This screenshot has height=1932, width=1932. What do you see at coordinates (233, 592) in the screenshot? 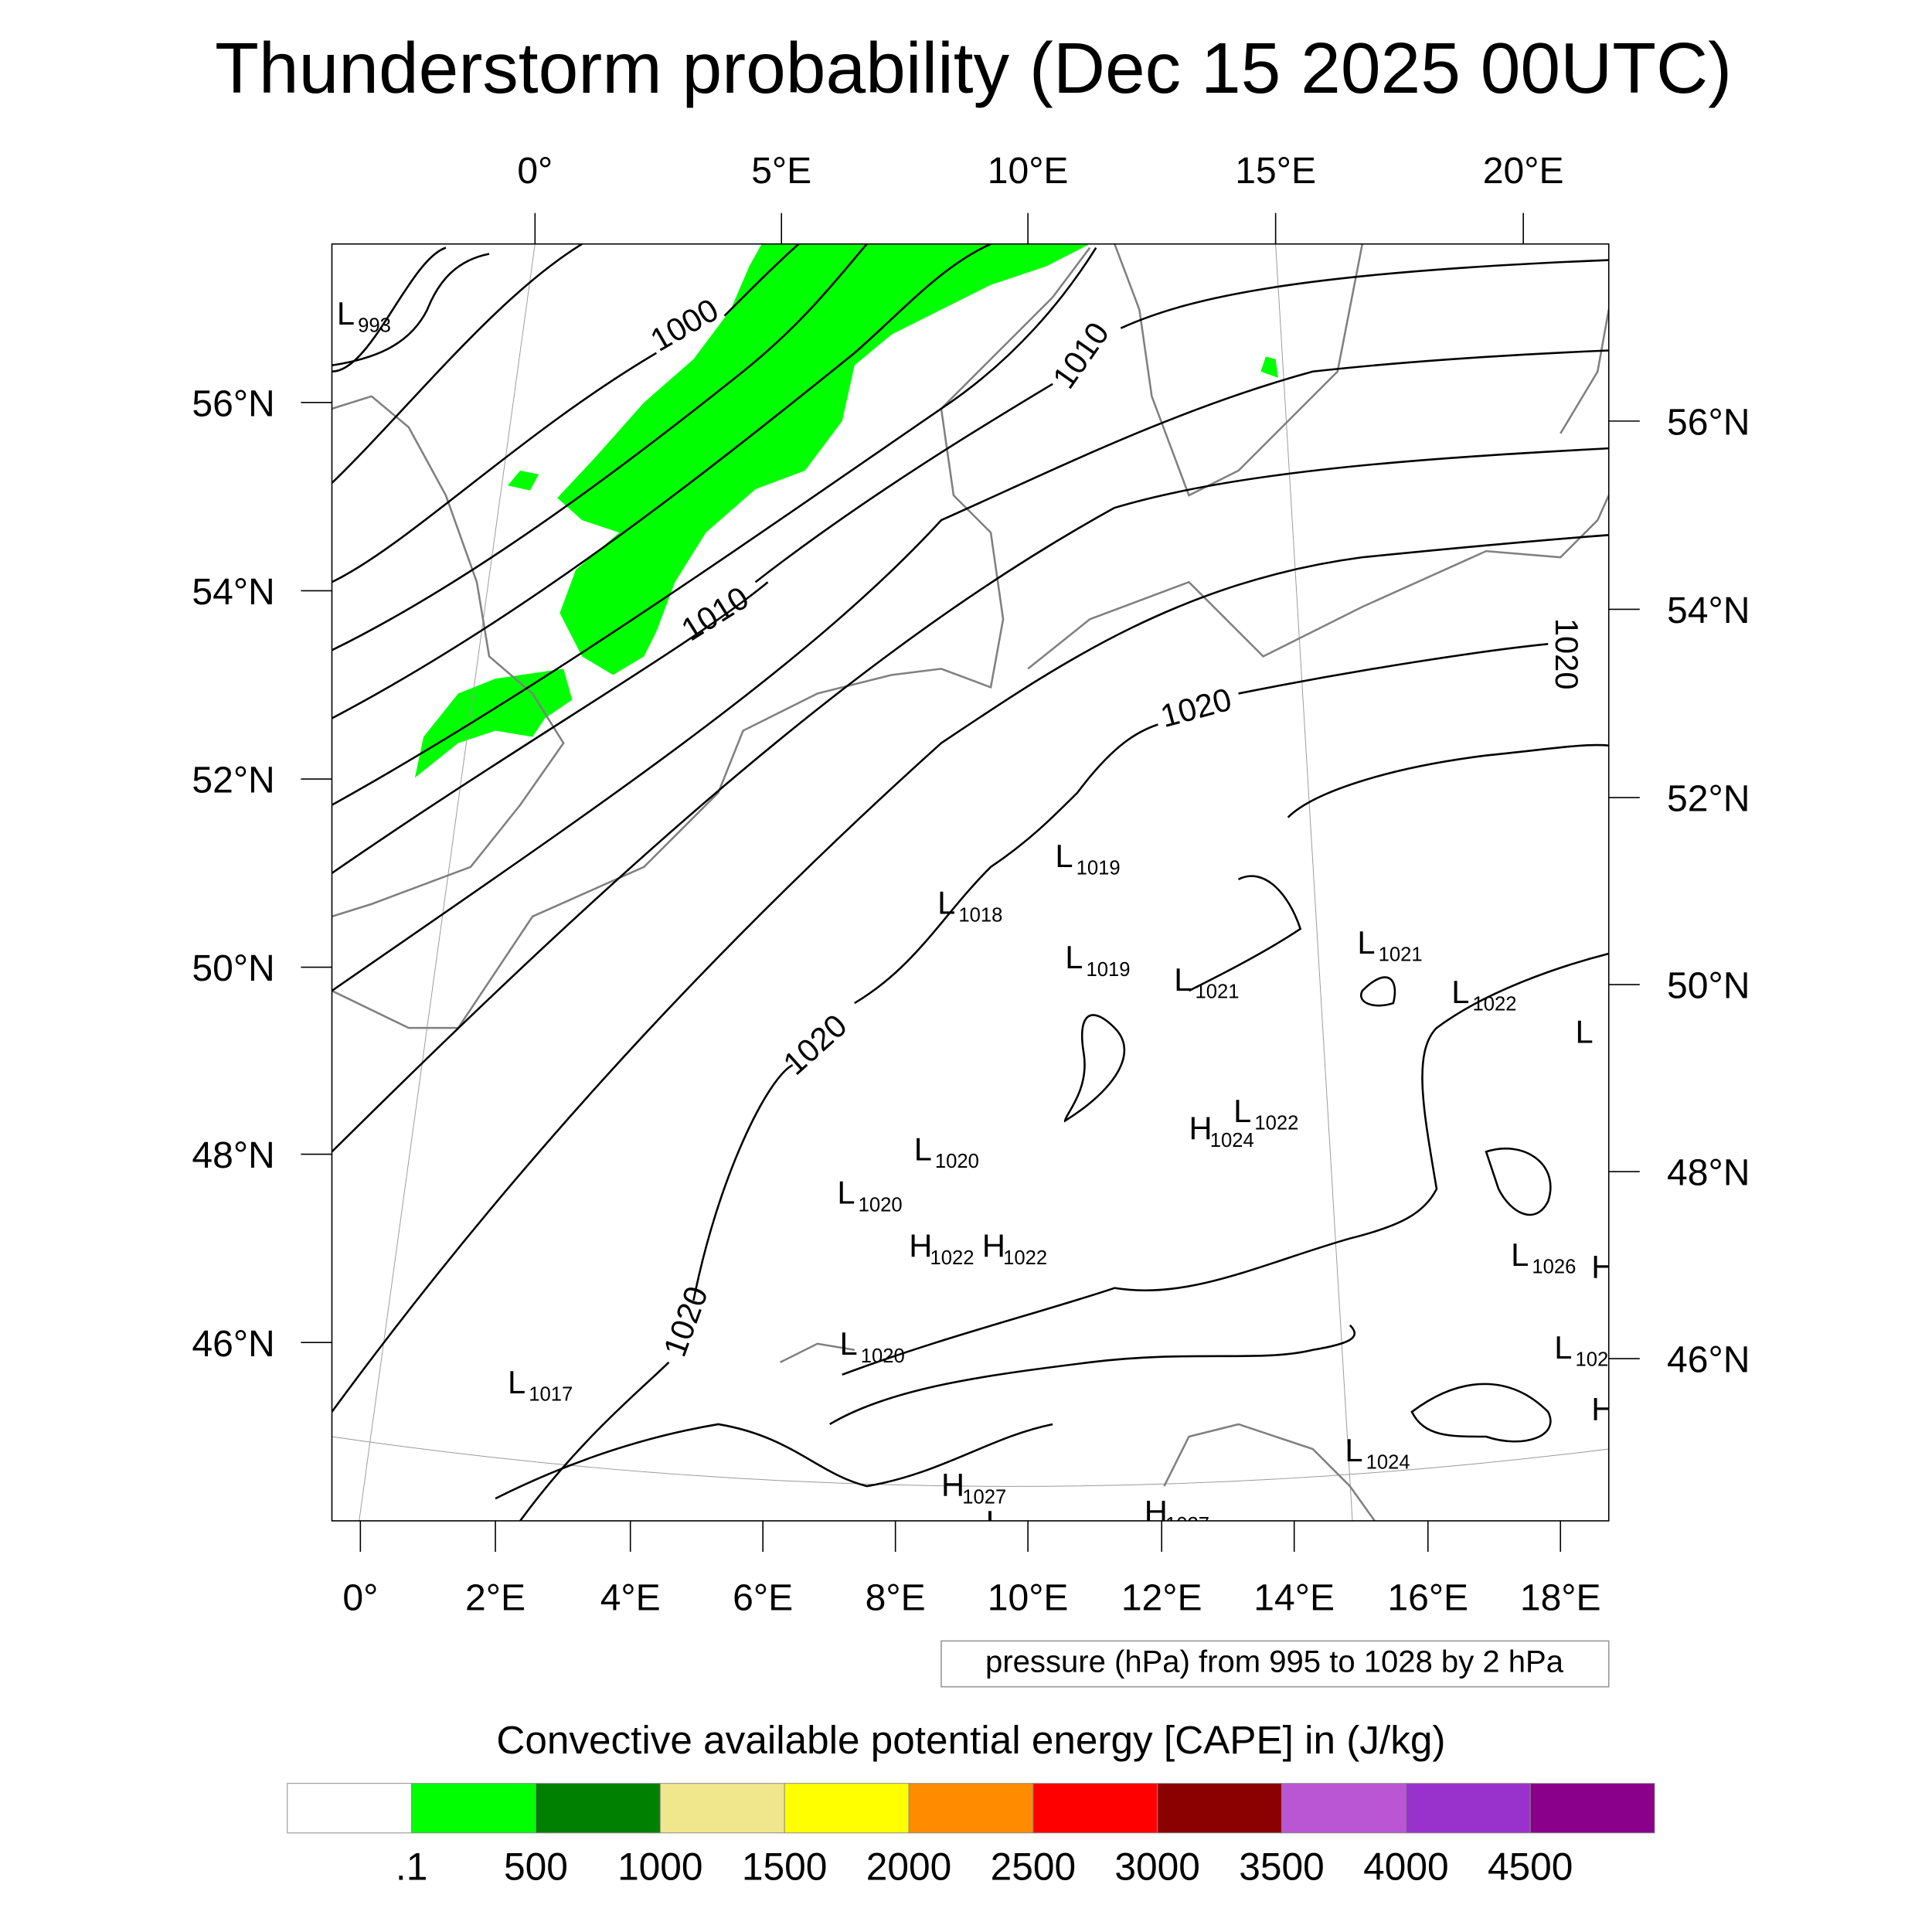
I see `left-lat-label: 54°N` at bounding box center [233, 592].